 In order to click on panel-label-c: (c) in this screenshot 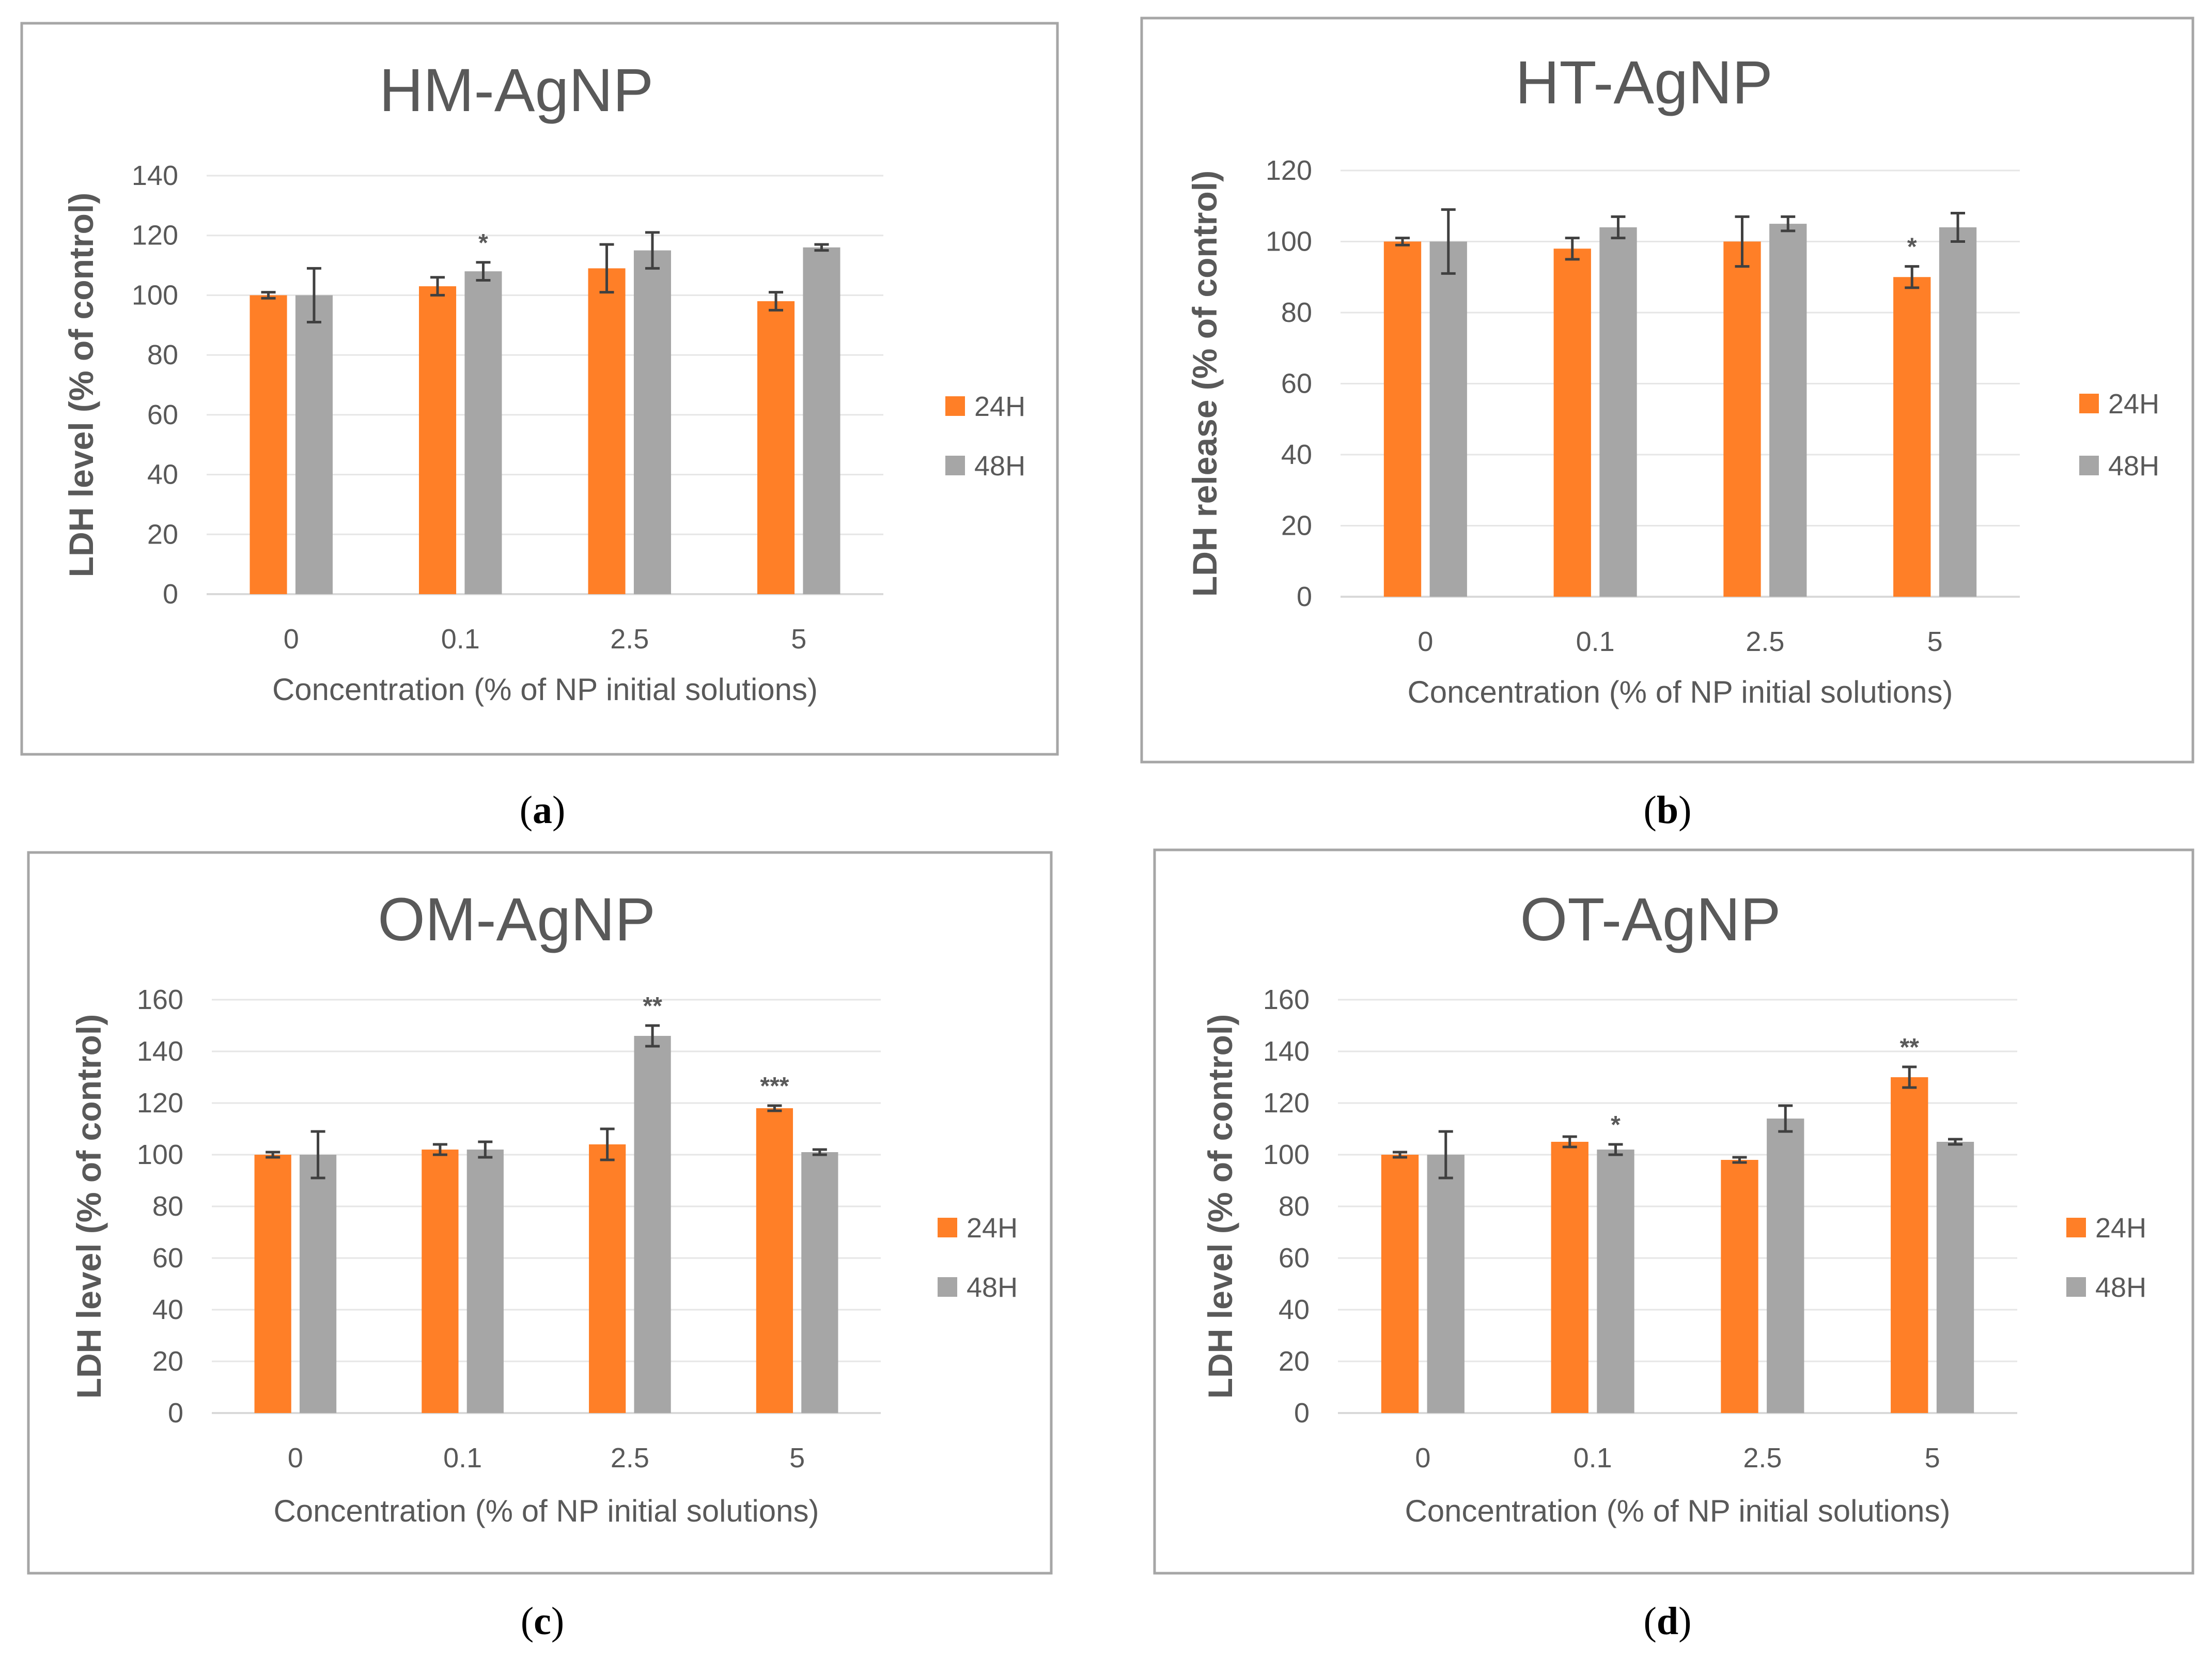, I will do `click(542, 1621)`.